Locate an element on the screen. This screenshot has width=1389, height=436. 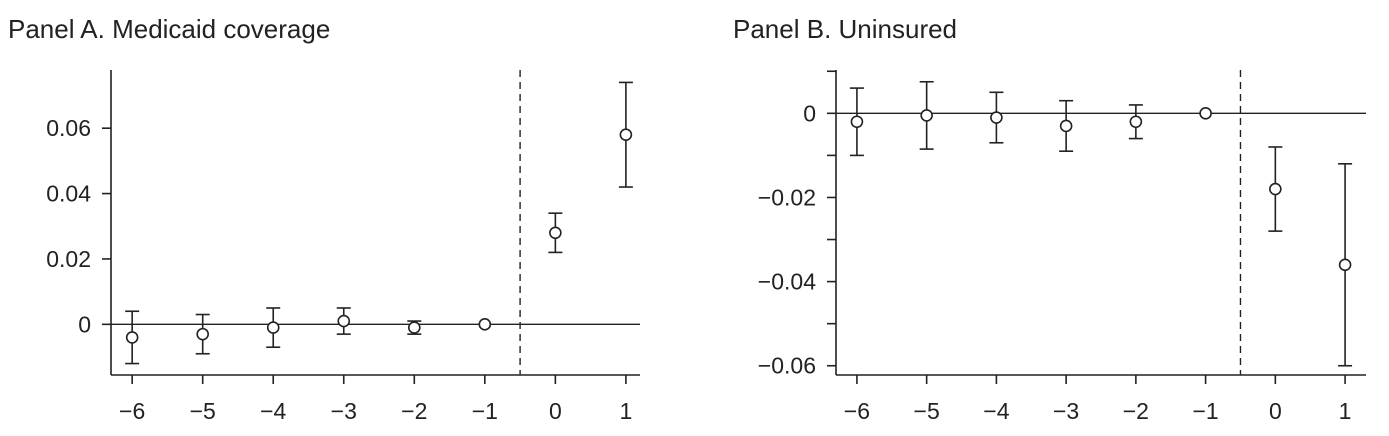
panel-b-x-tick-label: −2 is located at coordinates (1136, 411).